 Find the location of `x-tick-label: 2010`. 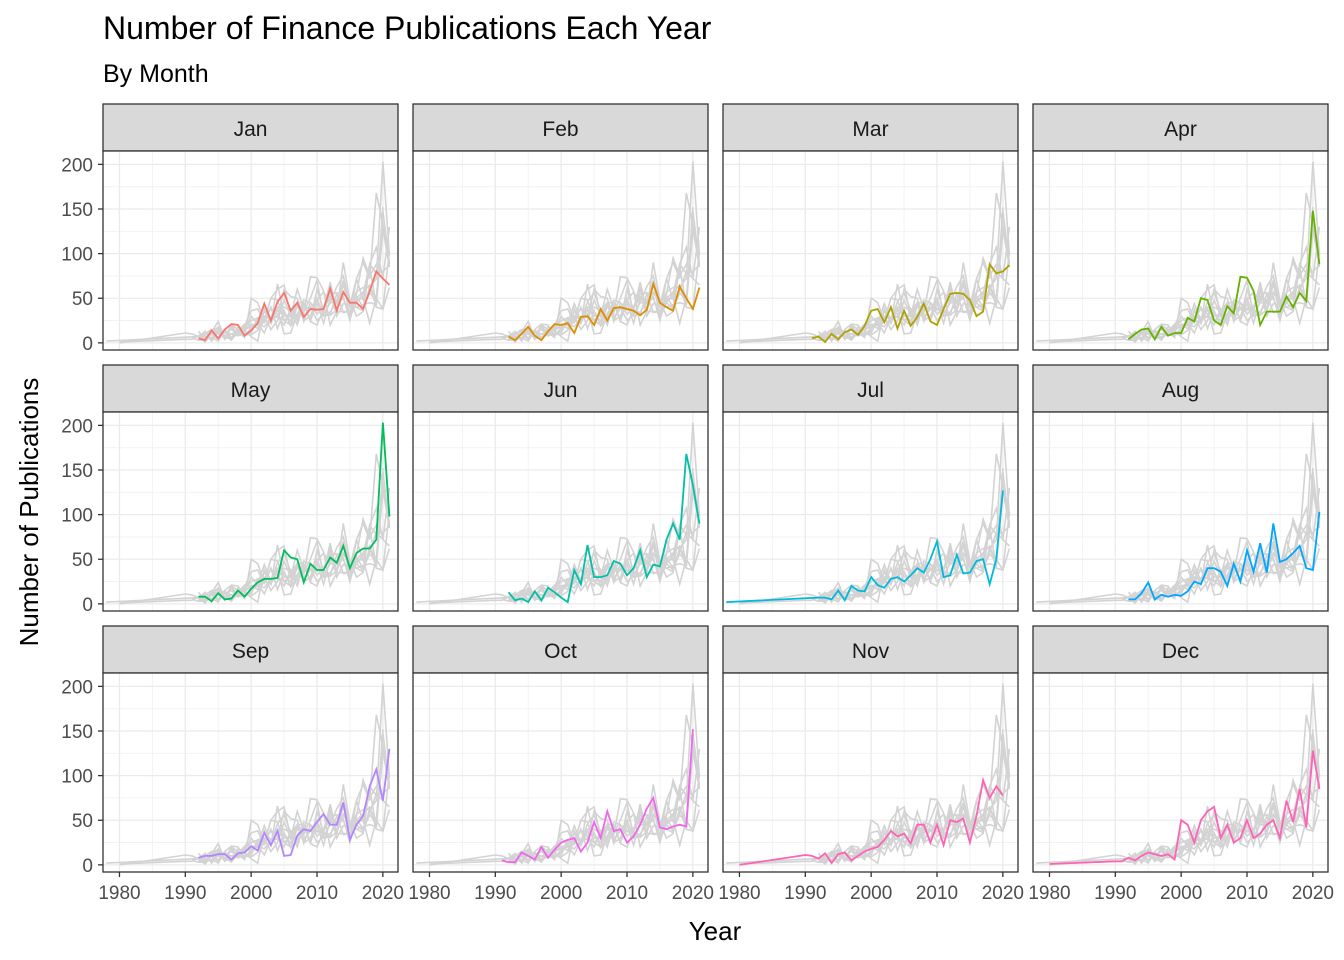

x-tick-label: 2010 is located at coordinates (627, 893).